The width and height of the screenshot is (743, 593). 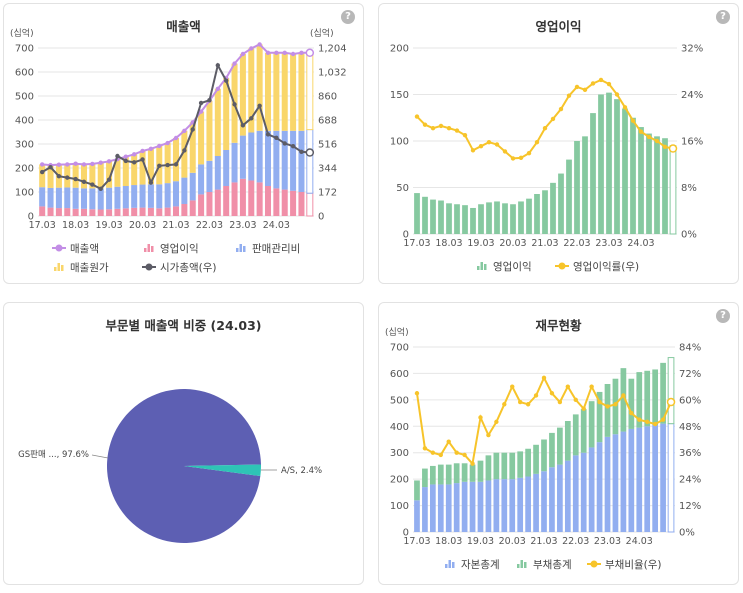 I want to click on y2-tick-label: 8%, so click(x=689, y=188).